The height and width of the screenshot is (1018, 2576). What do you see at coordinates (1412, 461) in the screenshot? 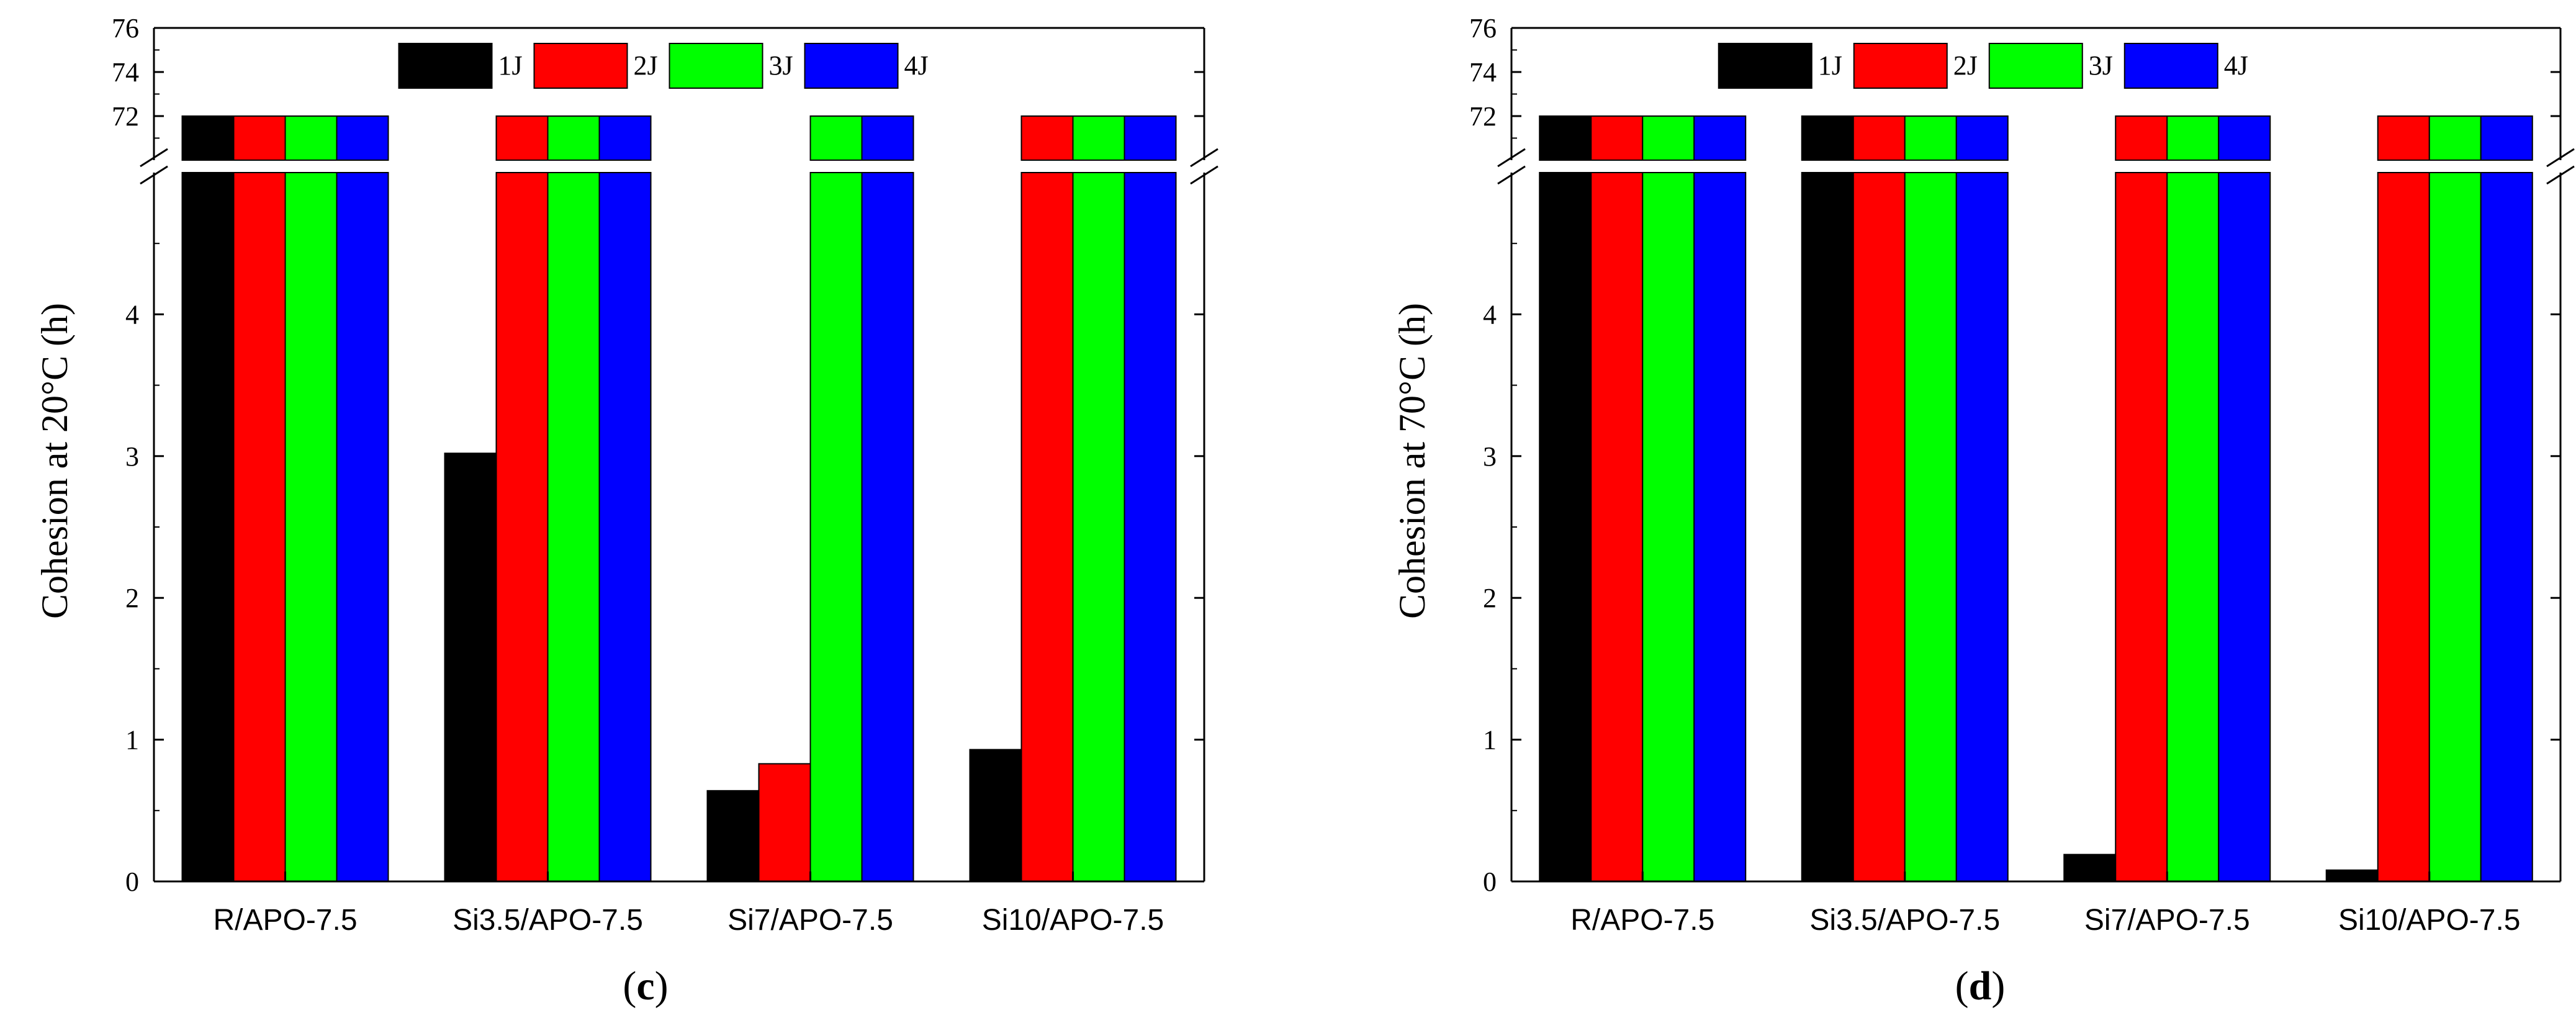
I see `y-axis-label: Cohesion at 70°C (h)` at bounding box center [1412, 461].